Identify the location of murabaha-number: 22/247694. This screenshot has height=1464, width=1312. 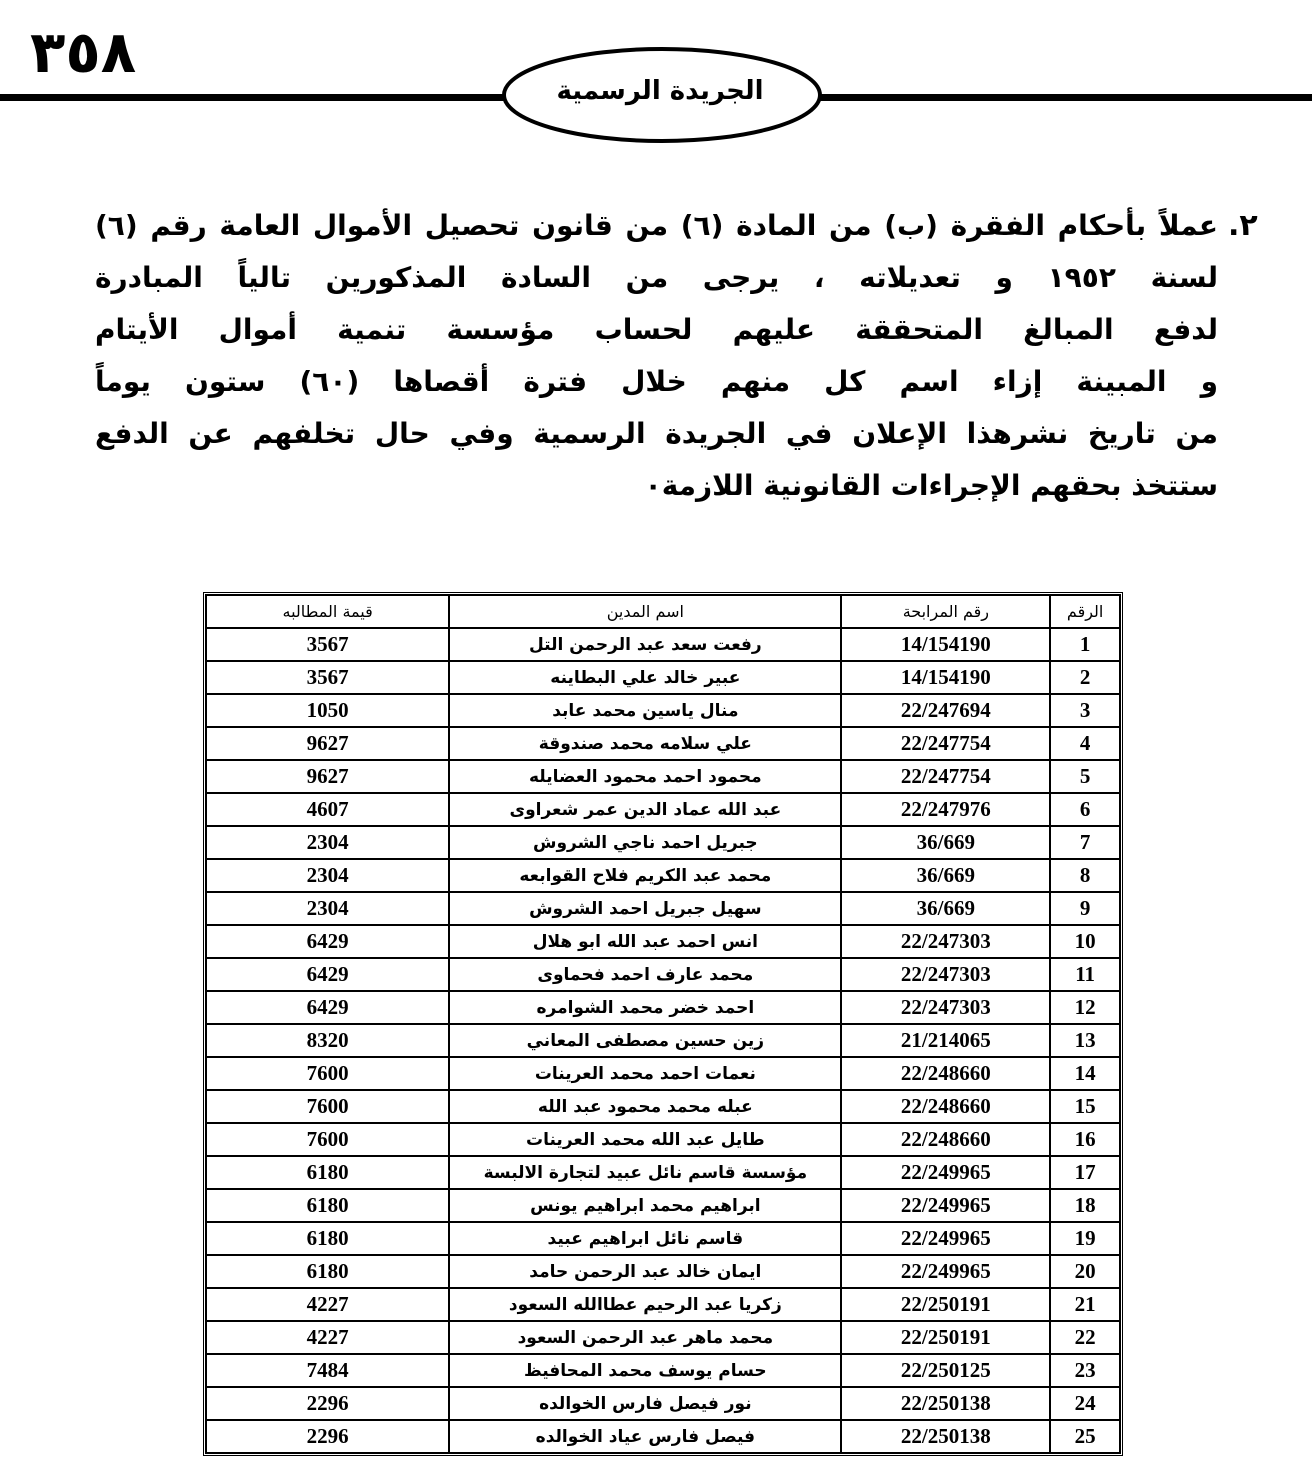
(946, 710).